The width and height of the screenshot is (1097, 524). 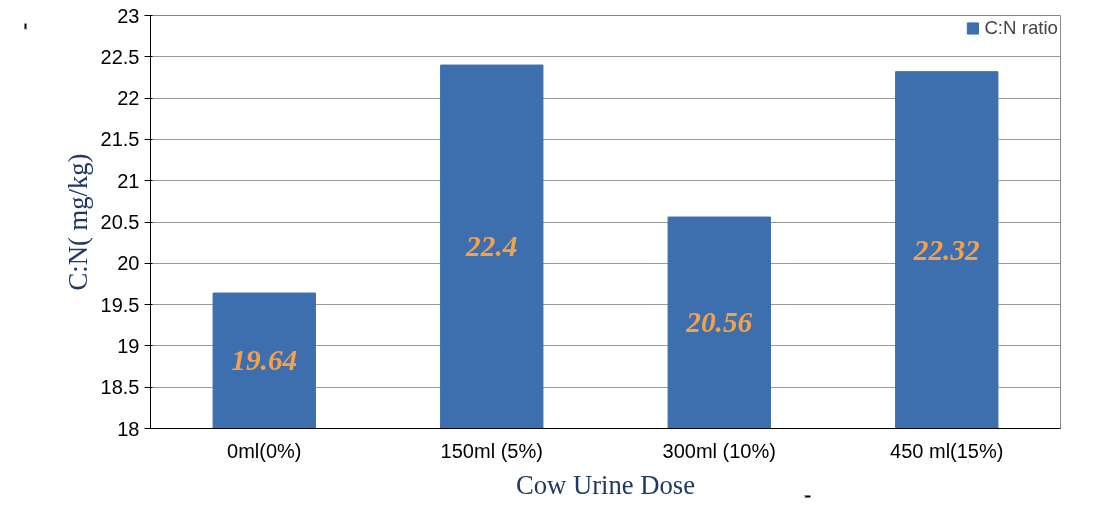 I want to click on y-axis-title: C:N( mg/kg), so click(x=77, y=222).